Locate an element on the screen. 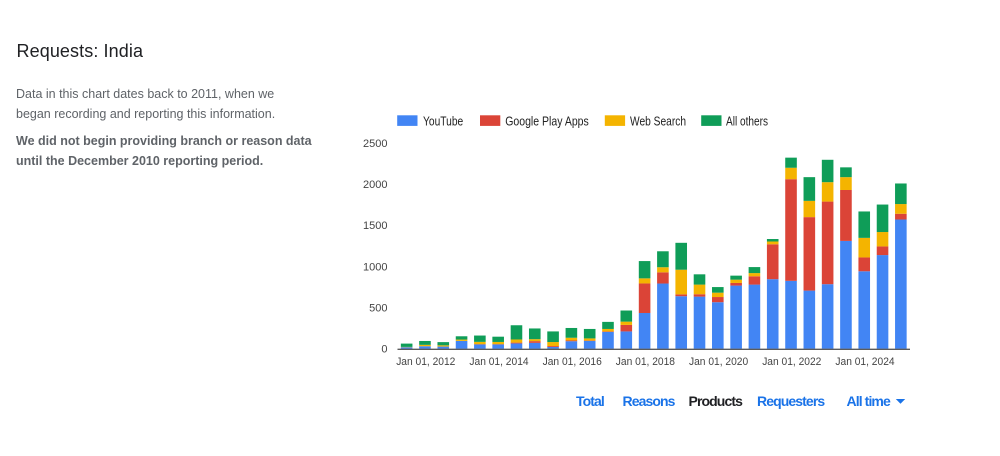  svg-text: 1500 is located at coordinates (375, 226).